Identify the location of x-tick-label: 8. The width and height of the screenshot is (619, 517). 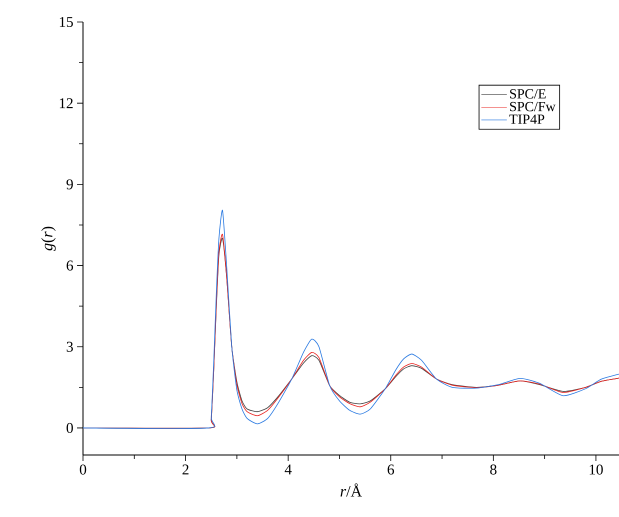
(493, 469).